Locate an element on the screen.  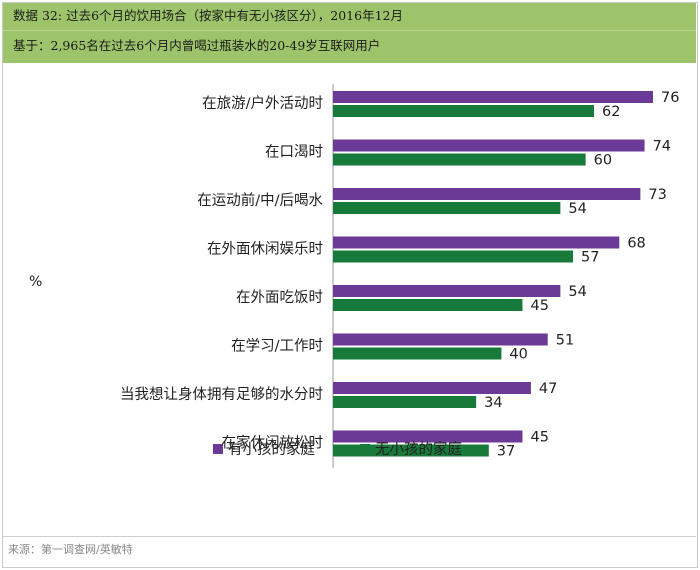
category-label: 在外面吃饭时 is located at coordinates (279, 297).